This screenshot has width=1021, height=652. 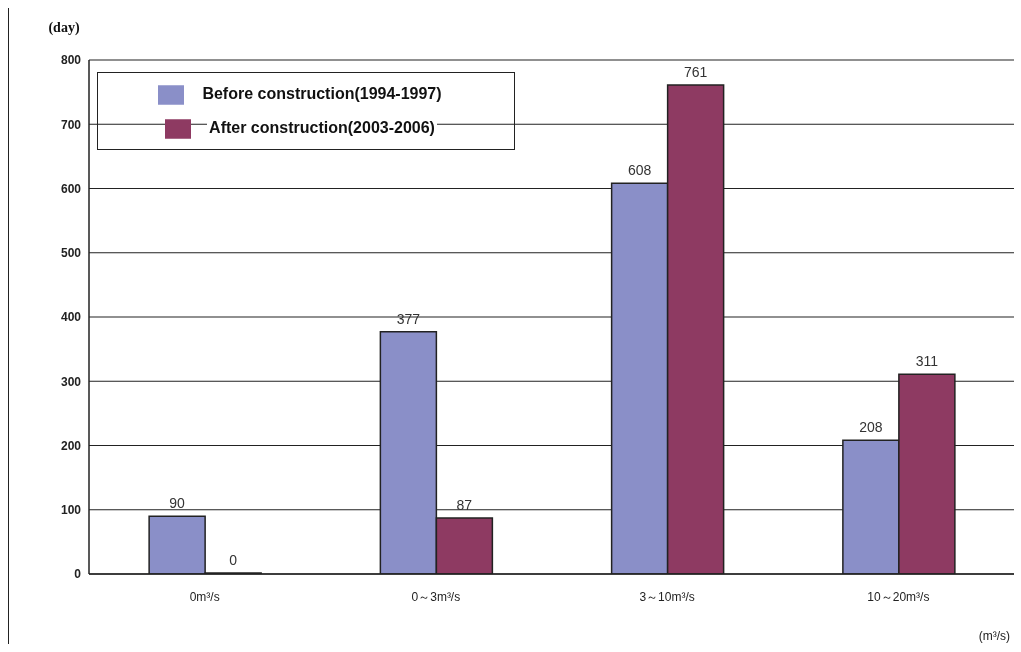 What do you see at coordinates (322, 93) in the screenshot?
I see `legend-label: Before construction(1994-1997)` at bounding box center [322, 93].